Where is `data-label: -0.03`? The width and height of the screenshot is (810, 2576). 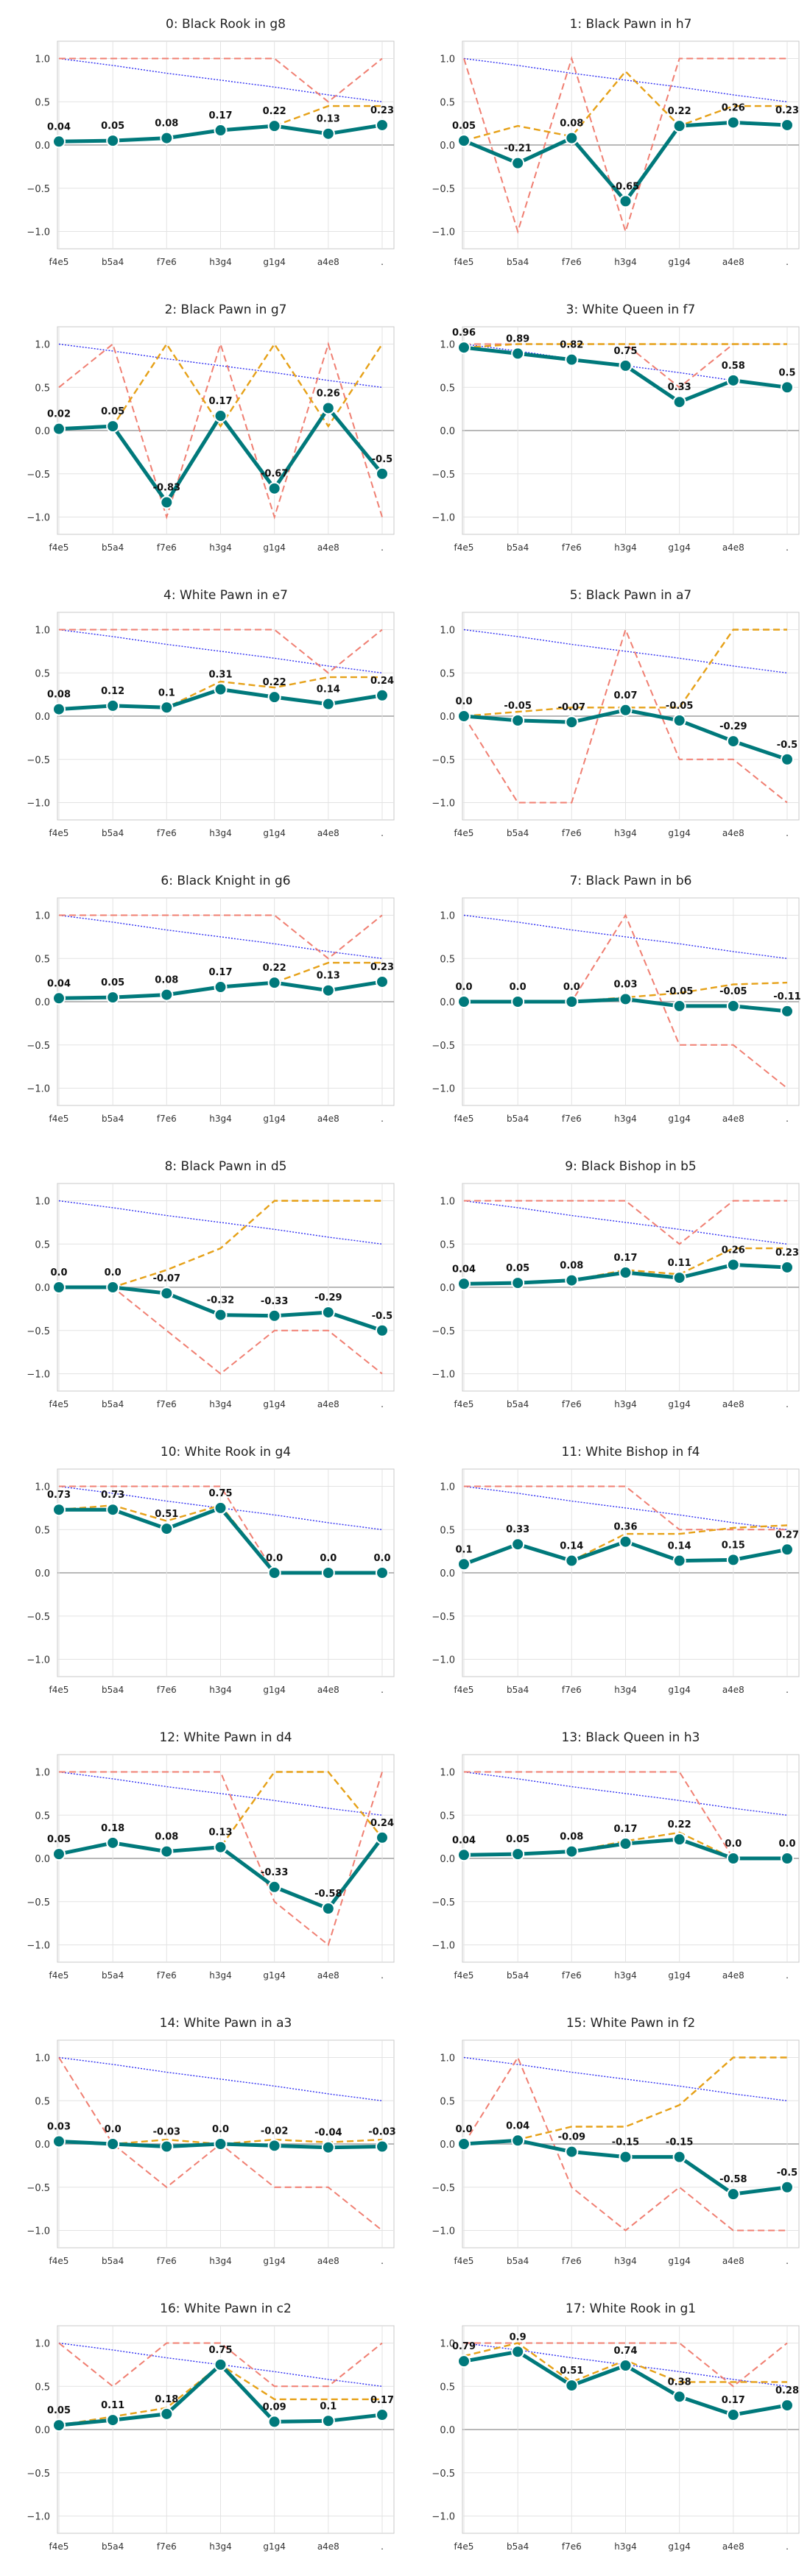
data-label: -0.03 is located at coordinates (382, 2132).